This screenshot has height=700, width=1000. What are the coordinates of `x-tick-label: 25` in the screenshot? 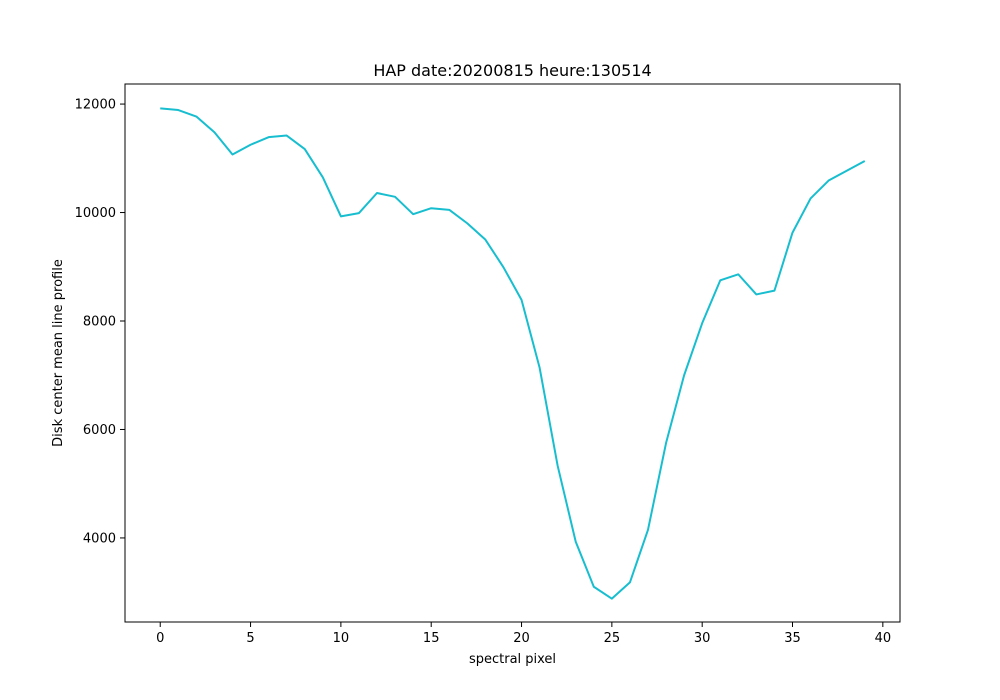 It's located at (612, 638).